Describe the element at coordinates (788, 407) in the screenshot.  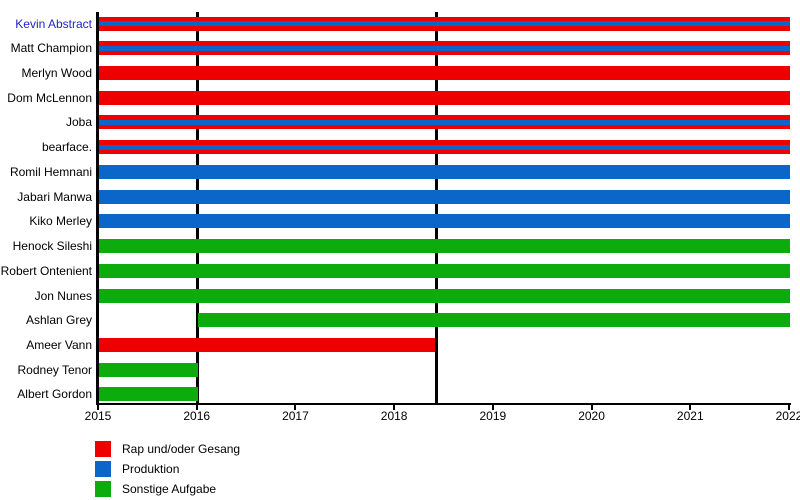
I see `x-axis-tick-2022` at that location.